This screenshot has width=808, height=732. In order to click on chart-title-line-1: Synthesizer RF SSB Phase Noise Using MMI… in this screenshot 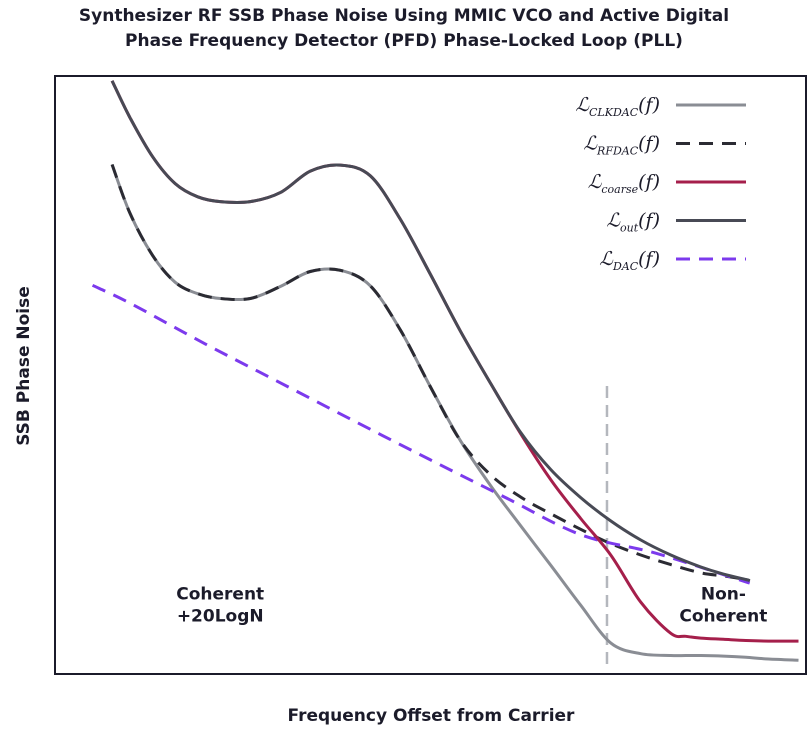, I will do `click(404, 16)`.